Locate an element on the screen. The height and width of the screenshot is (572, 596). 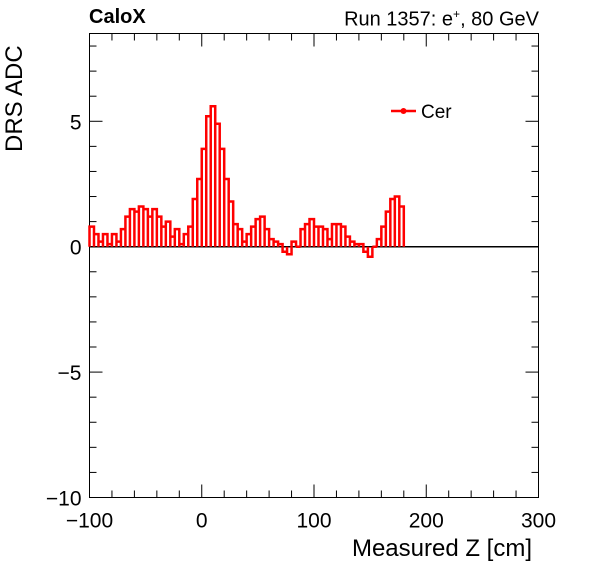
y-tick-label: 0 is located at coordinates (76, 248).